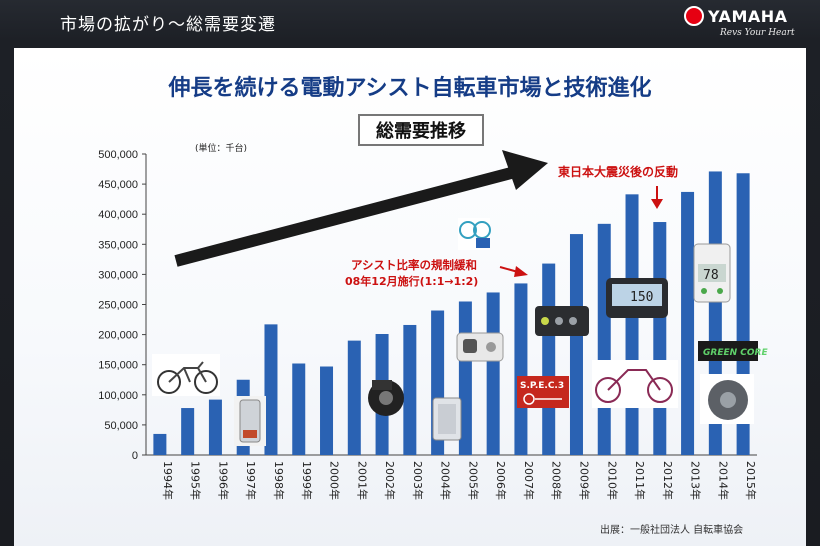  Describe the element at coordinates (473, 480) in the screenshot. I see `x-tick-label: 2005年` at that location.